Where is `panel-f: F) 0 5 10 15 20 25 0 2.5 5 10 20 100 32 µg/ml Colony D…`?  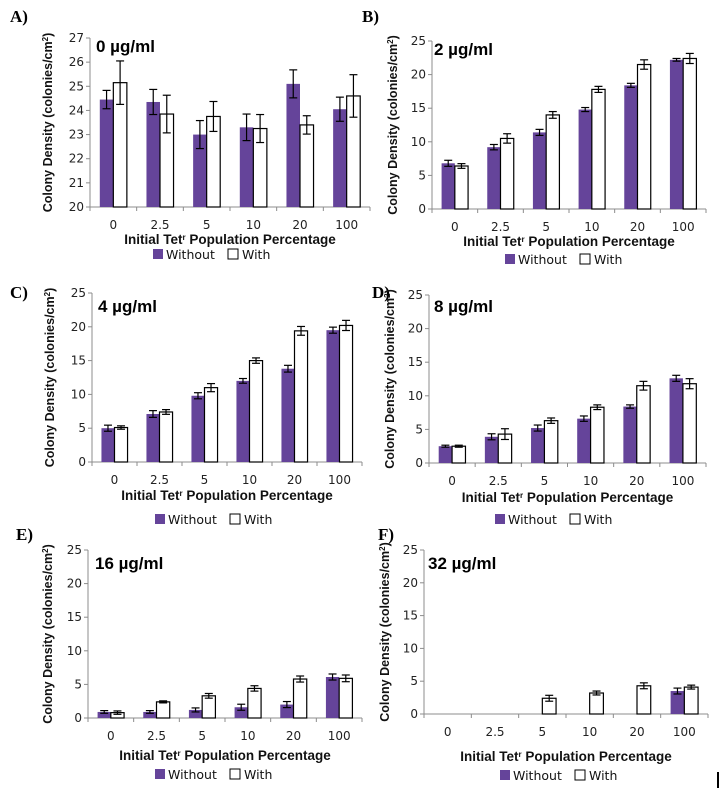
panel-f: F) 0 5 10 15 20 25 0 2.5 5 10 20 100 32 µg/ml Colony D… is located at coordinates (543, 654).